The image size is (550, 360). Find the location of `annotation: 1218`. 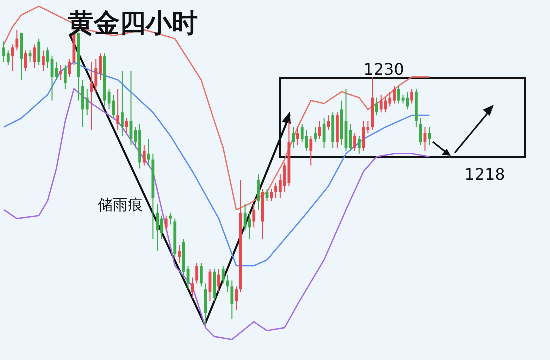

annotation: 1218 is located at coordinates (485, 174).